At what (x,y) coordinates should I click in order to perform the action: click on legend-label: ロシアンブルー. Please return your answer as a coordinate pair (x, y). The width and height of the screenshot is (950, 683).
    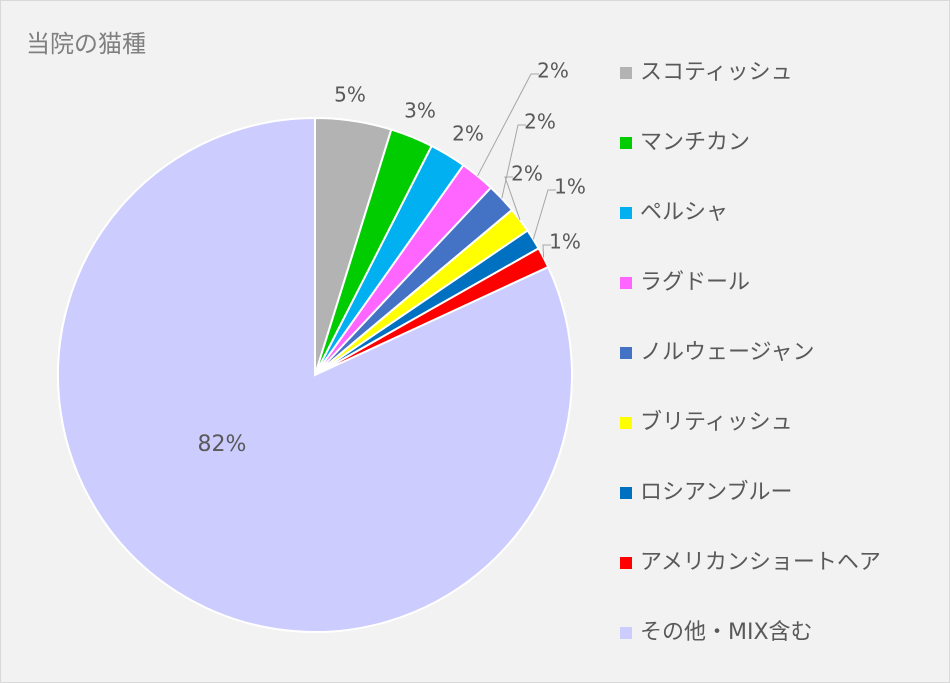
    Looking at the image, I should click on (716, 492).